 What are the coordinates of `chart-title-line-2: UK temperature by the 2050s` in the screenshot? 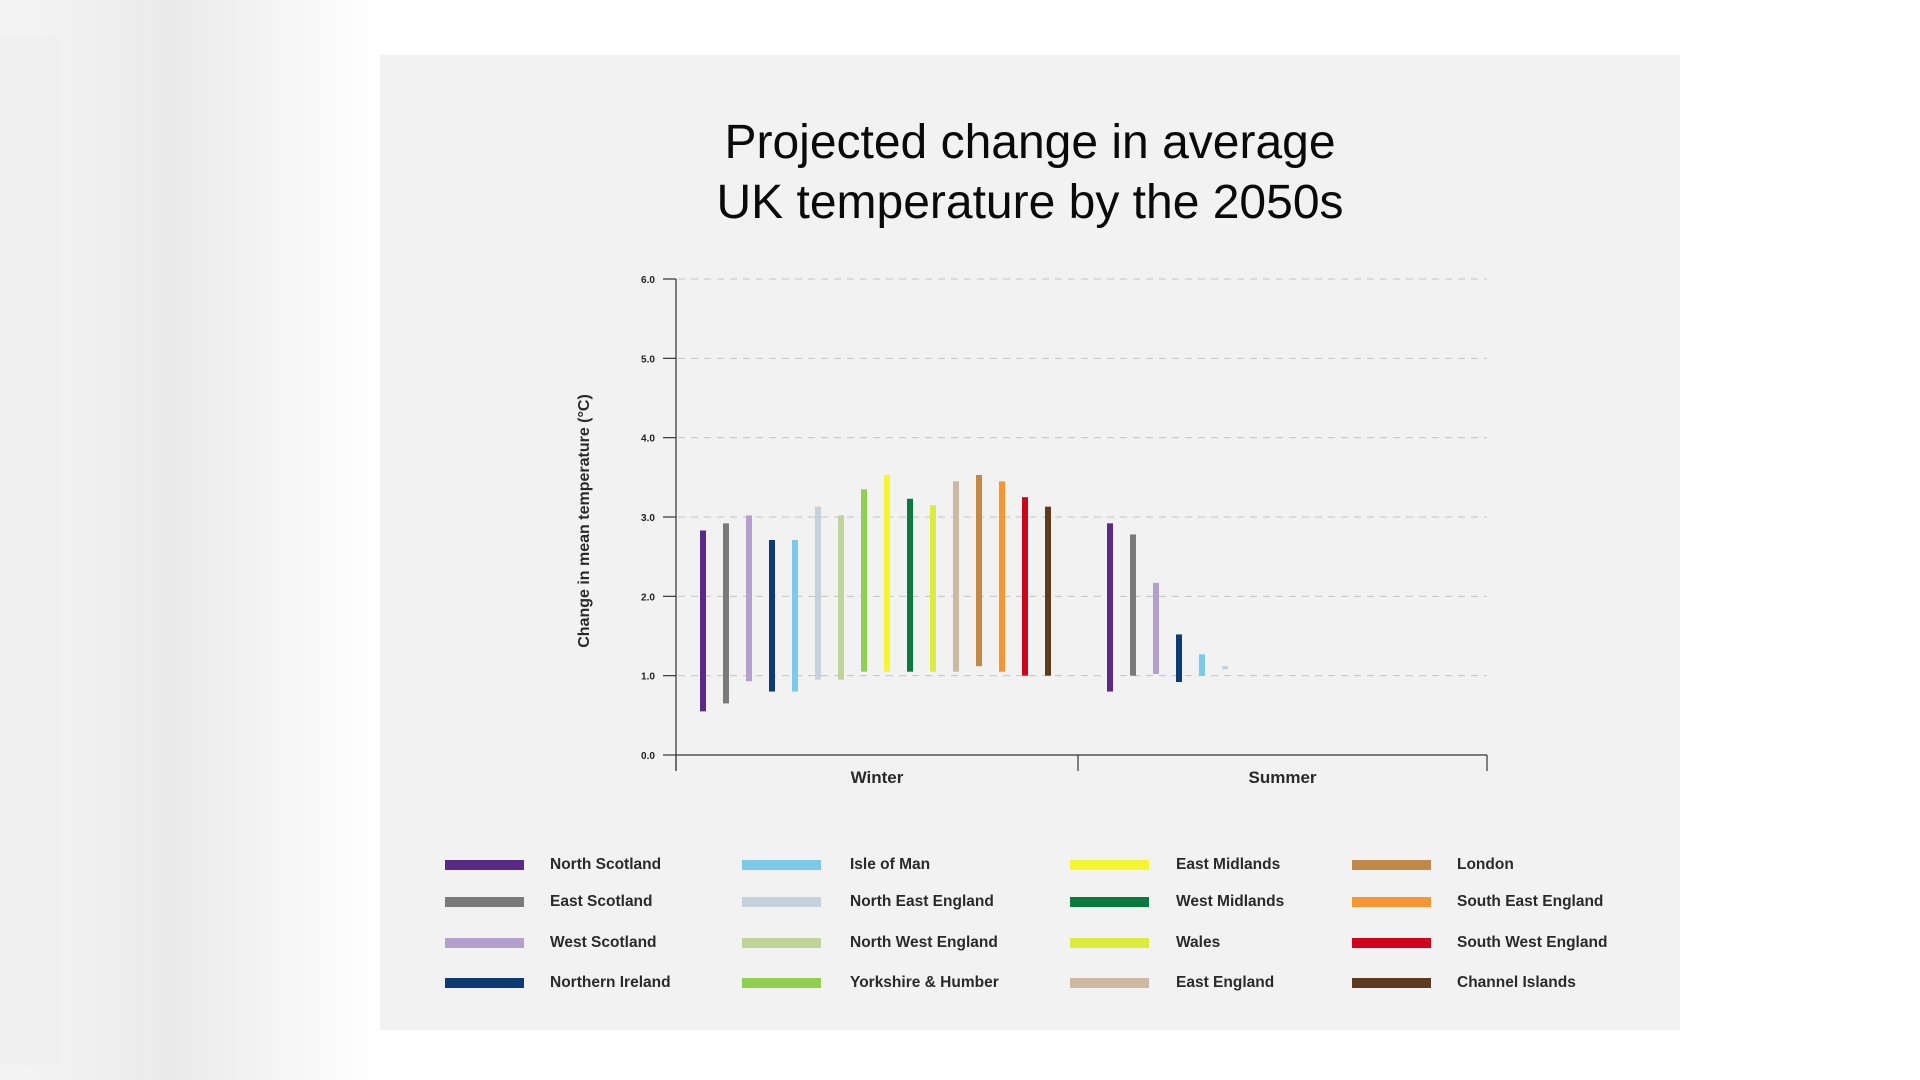 It's located at (1030, 202).